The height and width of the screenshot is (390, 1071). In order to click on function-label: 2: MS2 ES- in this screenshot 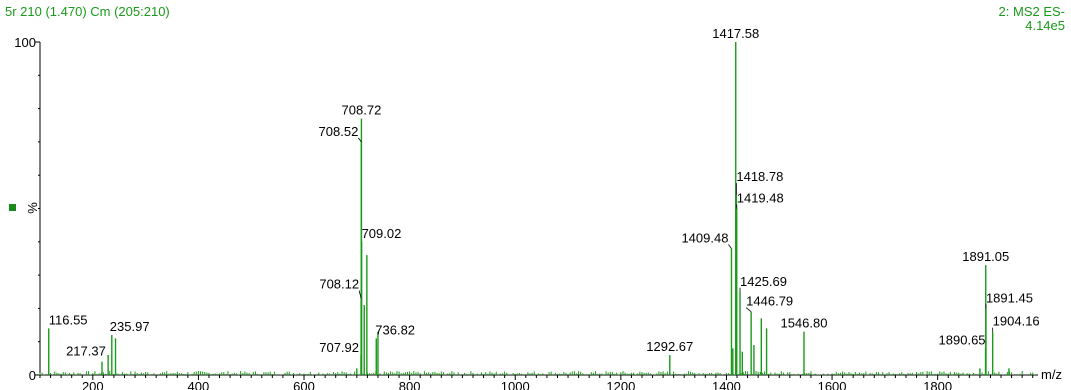, I will do `click(1031, 11)`.